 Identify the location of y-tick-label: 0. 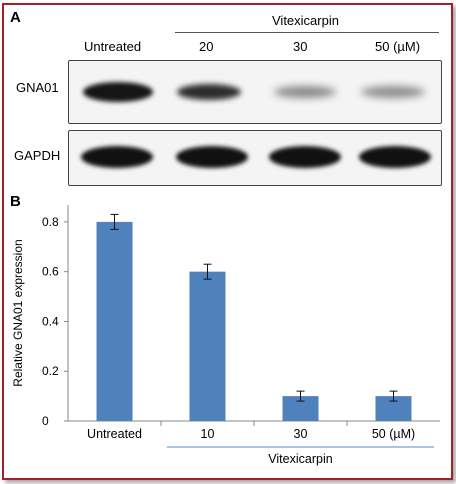
(45, 421).